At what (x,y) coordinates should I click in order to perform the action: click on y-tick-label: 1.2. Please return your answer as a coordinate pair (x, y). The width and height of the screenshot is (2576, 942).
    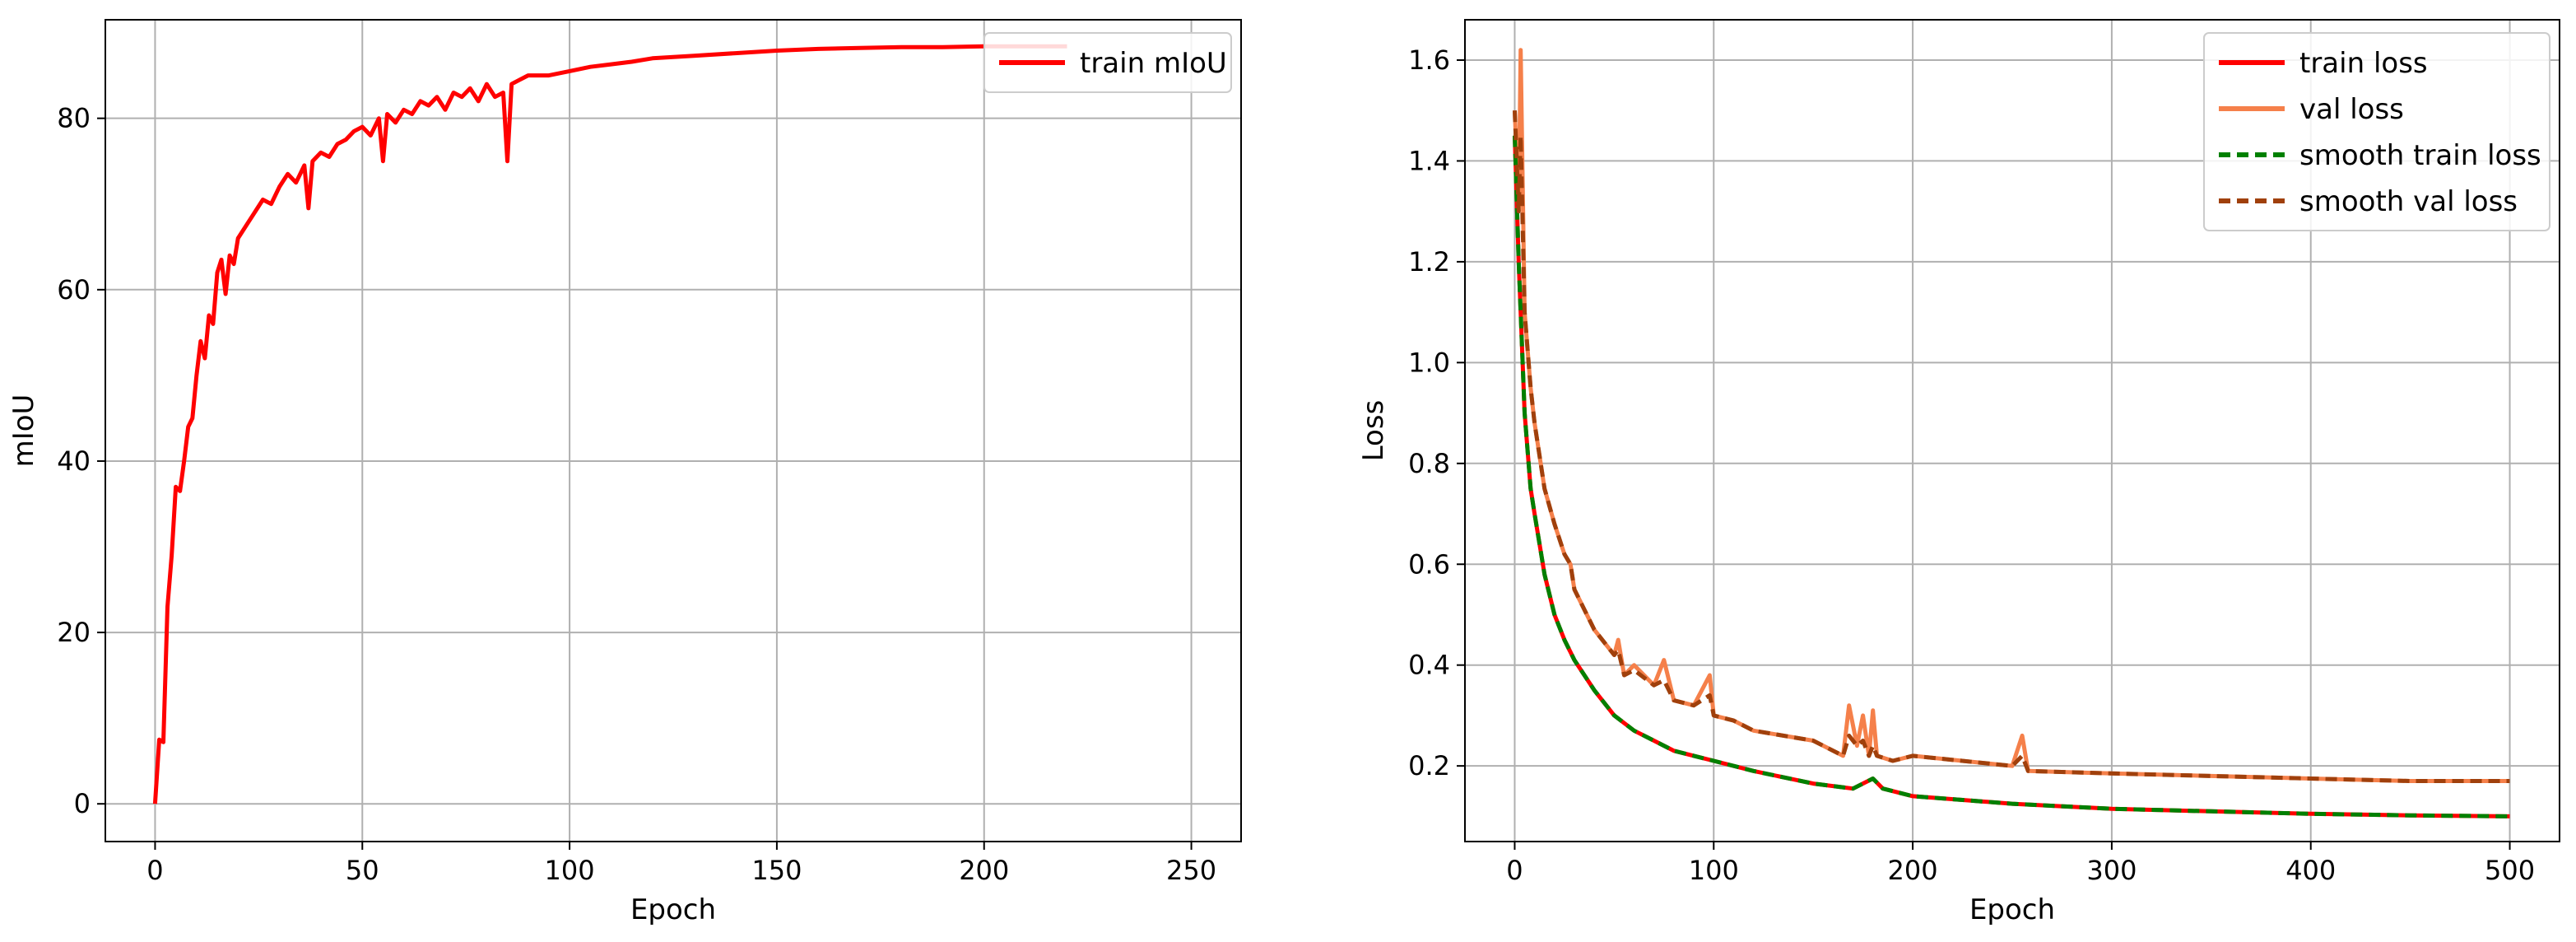
    Looking at the image, I should click on (1429, 261).